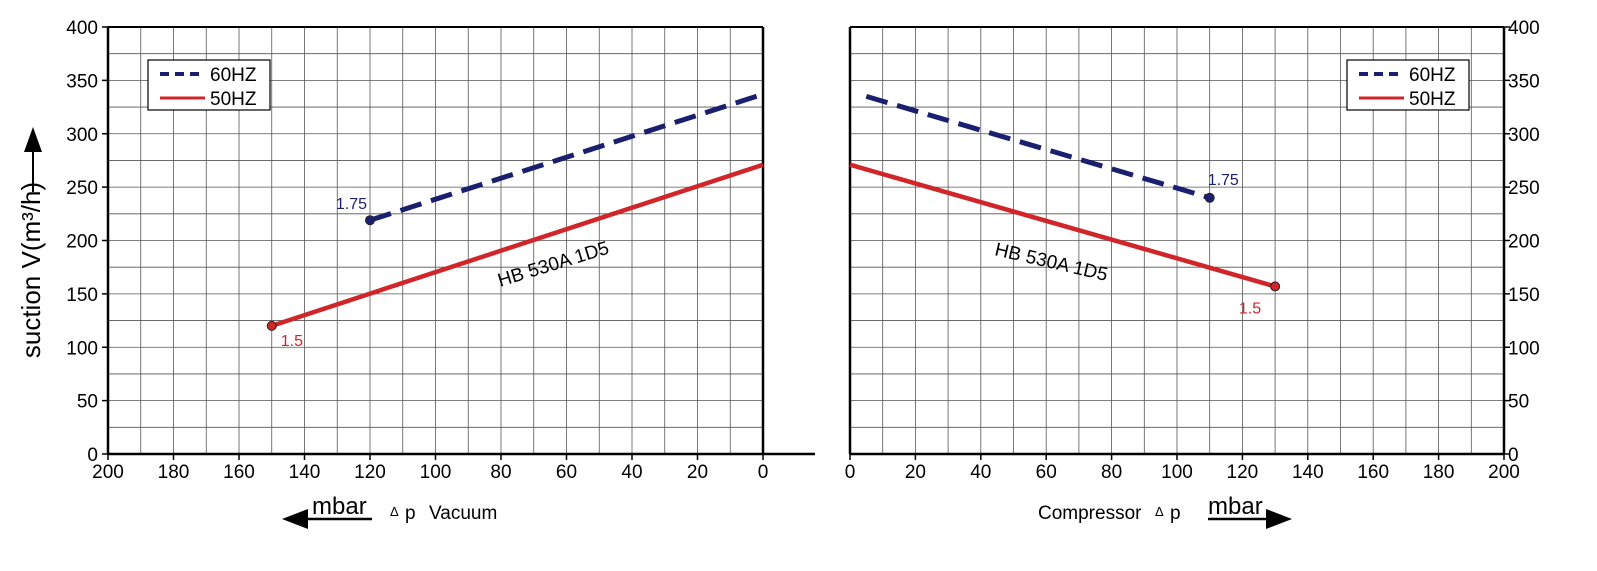 The image size is (1597, 571). I want to click on panel-compressor-series-50hz-endpoint, so click(1275, 286).